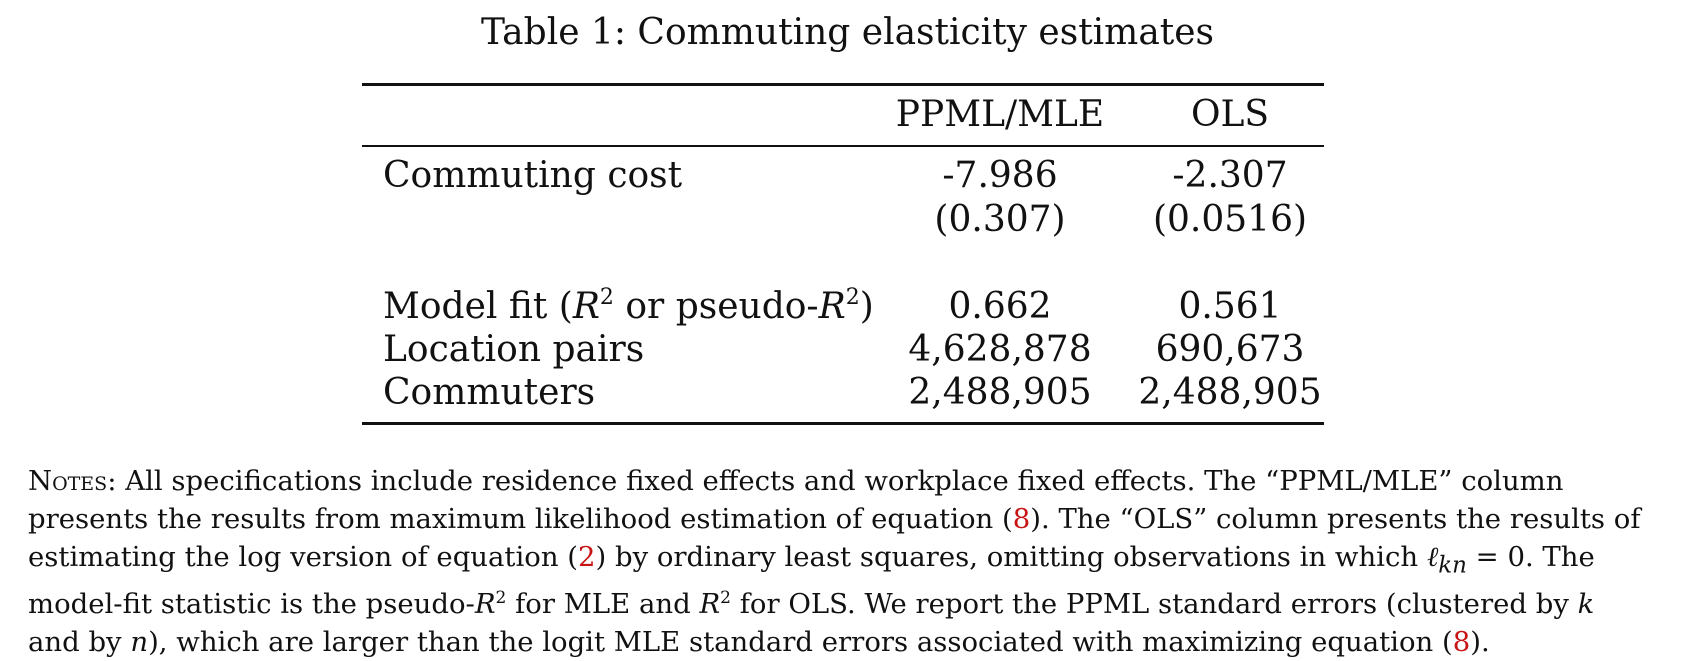 Image resolution: width=1695 pixels, height=661 pixels. Describe the element at coordinates (1461, 641) in the screenshot. I see `equation-ref-8-second: 8` at that location.